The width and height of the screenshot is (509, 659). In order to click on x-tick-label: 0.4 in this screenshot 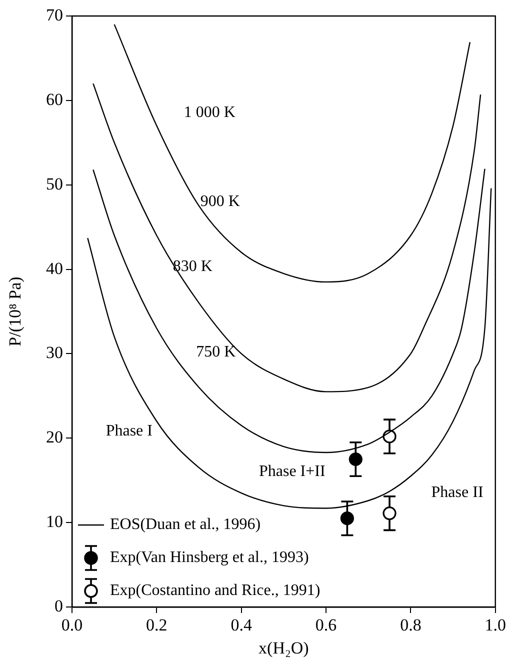, I will do `click(241, 625)`.